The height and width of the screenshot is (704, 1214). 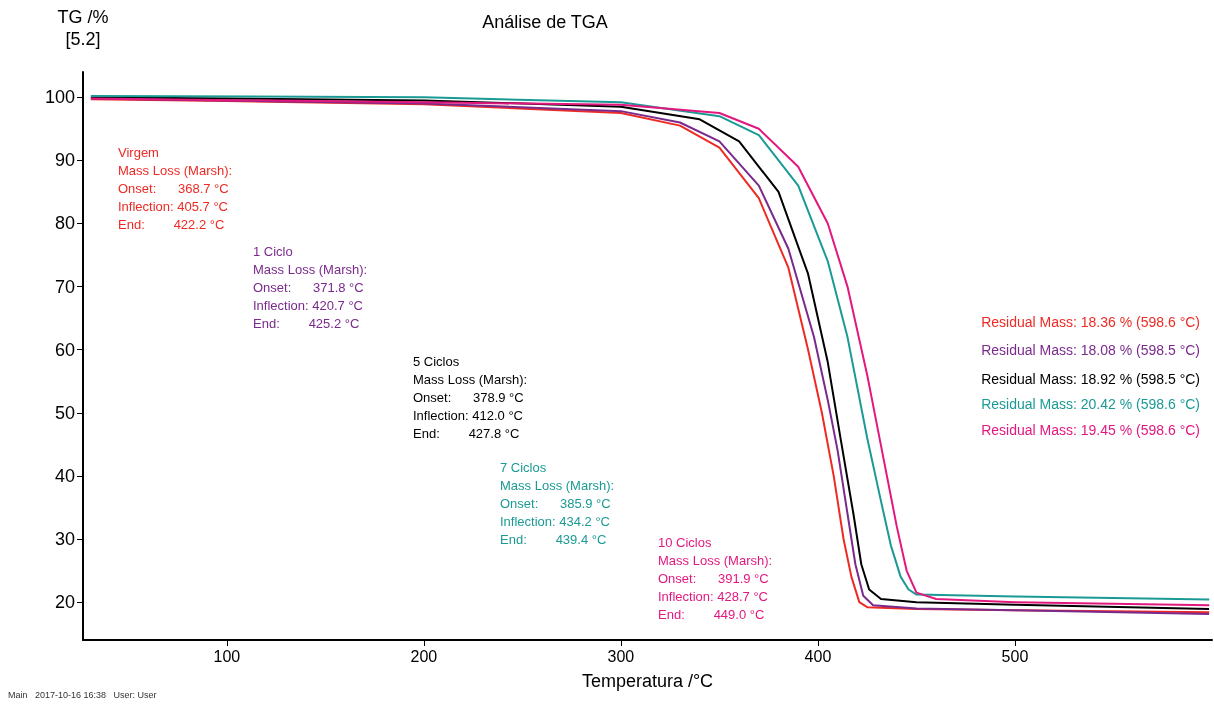 What do you see at coordinates (1090, 322) in the screenshot?
I see `annotation: Residual Mass: 18.36 % (598.6 °C)` at bounding box center [1090, 322].